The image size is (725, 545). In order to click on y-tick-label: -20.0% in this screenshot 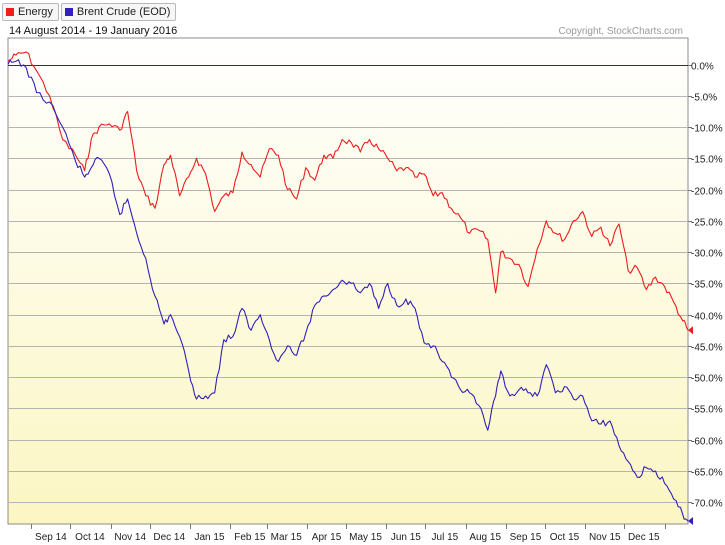, I will do `click(707, 192)`.